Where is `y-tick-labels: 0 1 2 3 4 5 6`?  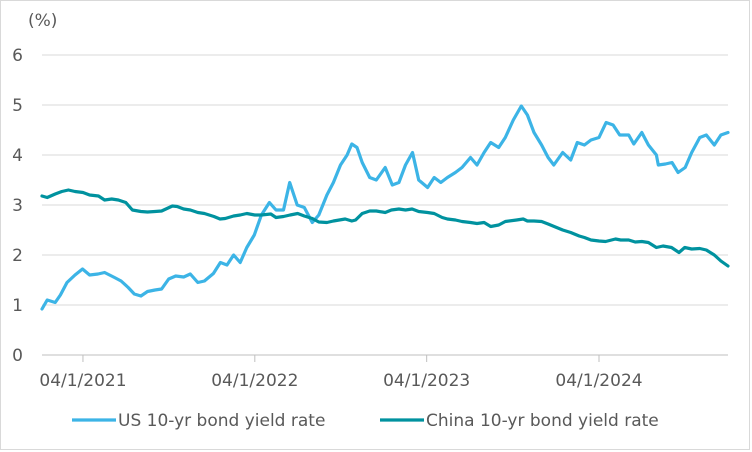 y-tick-labels: 0 1 2 3 4 5 6 is located at coordinates (17, 206).